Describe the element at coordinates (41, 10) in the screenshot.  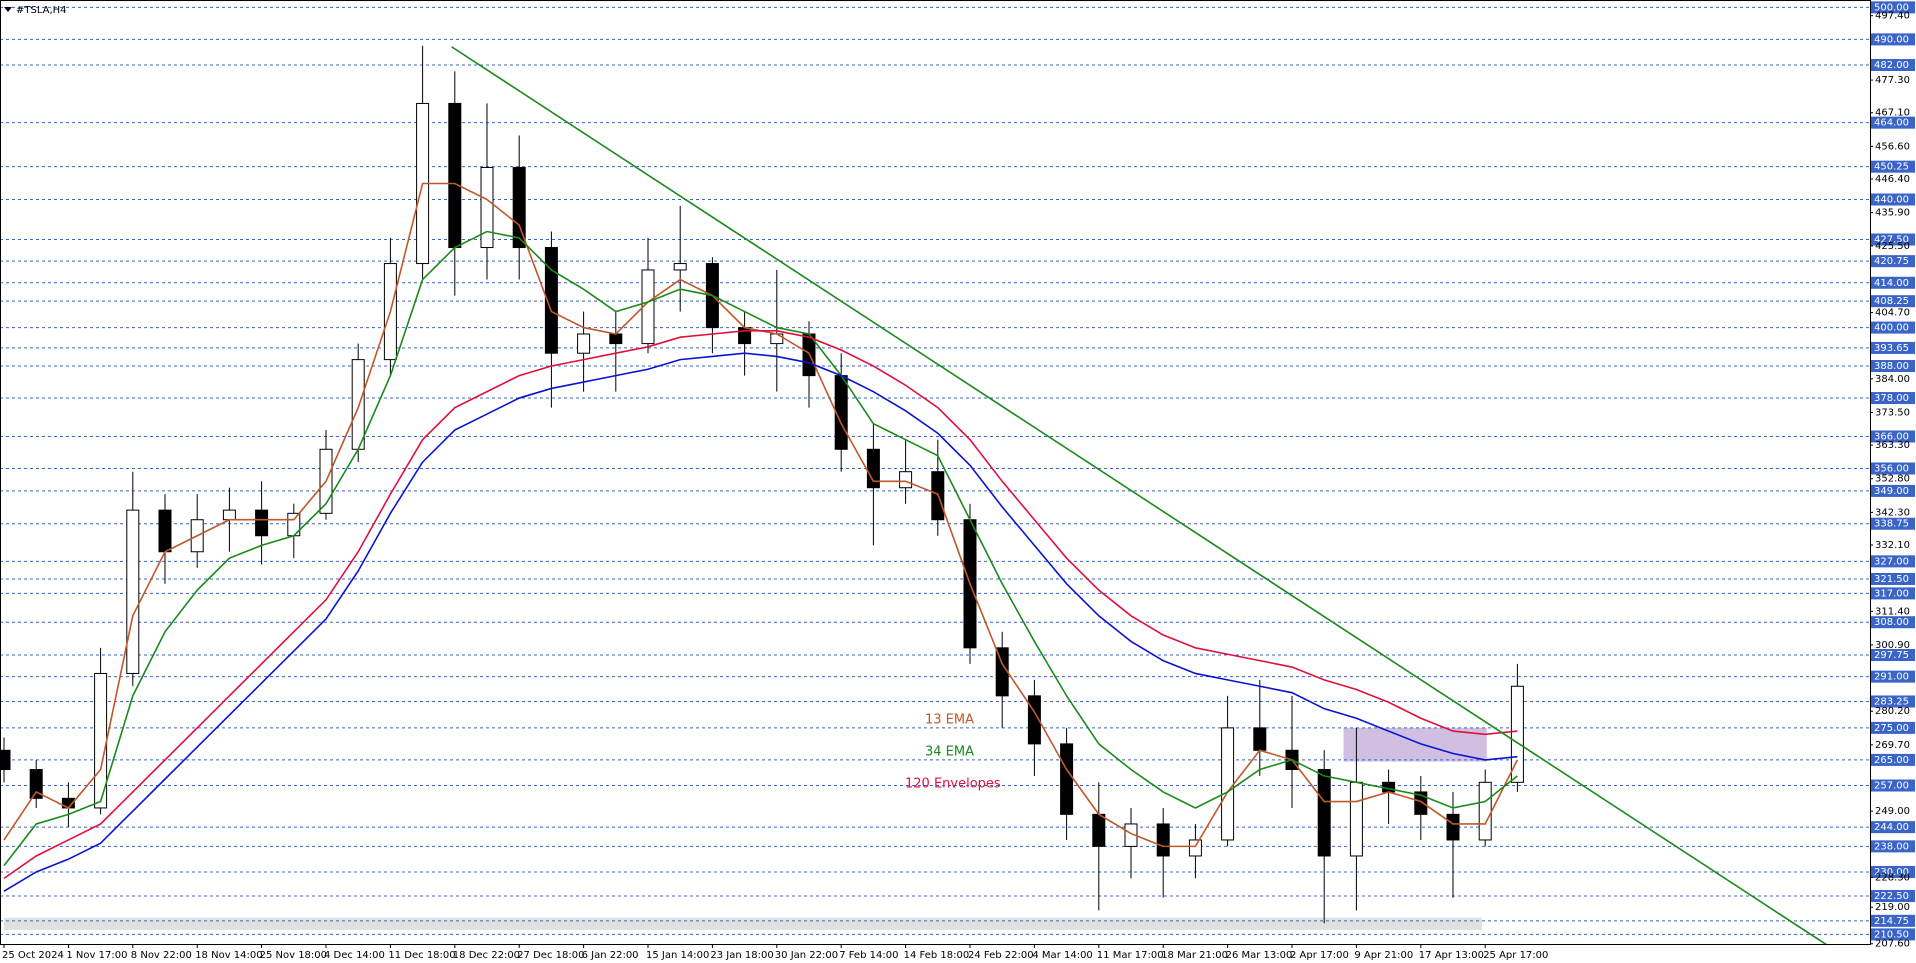
I see `chart-title: #TSLA,H4` at that location.